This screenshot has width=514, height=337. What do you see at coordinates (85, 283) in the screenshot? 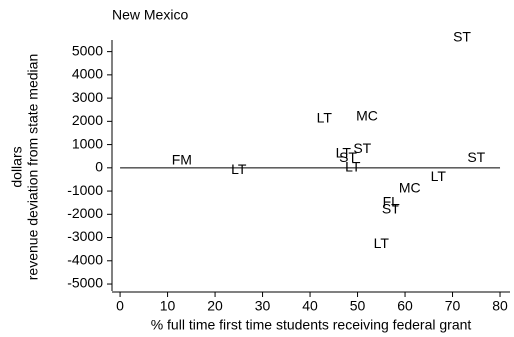
I see `y-tick-label: -5000` at bounding box center [85, 283].